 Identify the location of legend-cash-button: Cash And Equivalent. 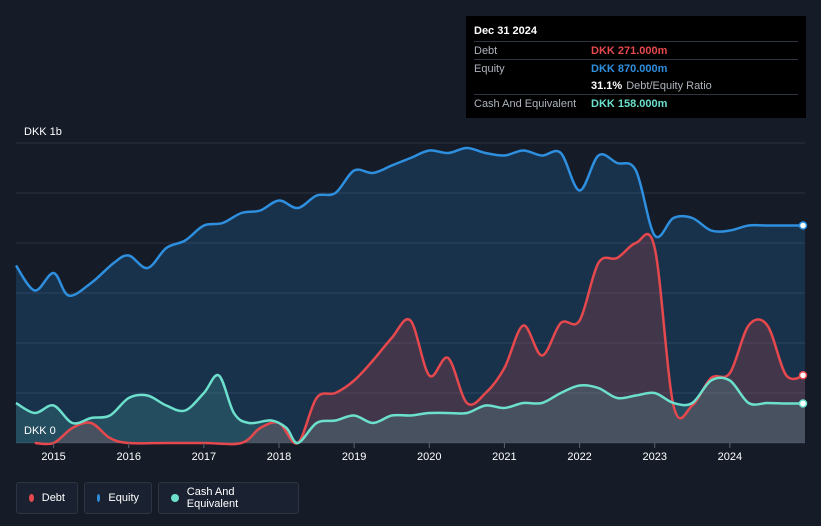
(228, 498).